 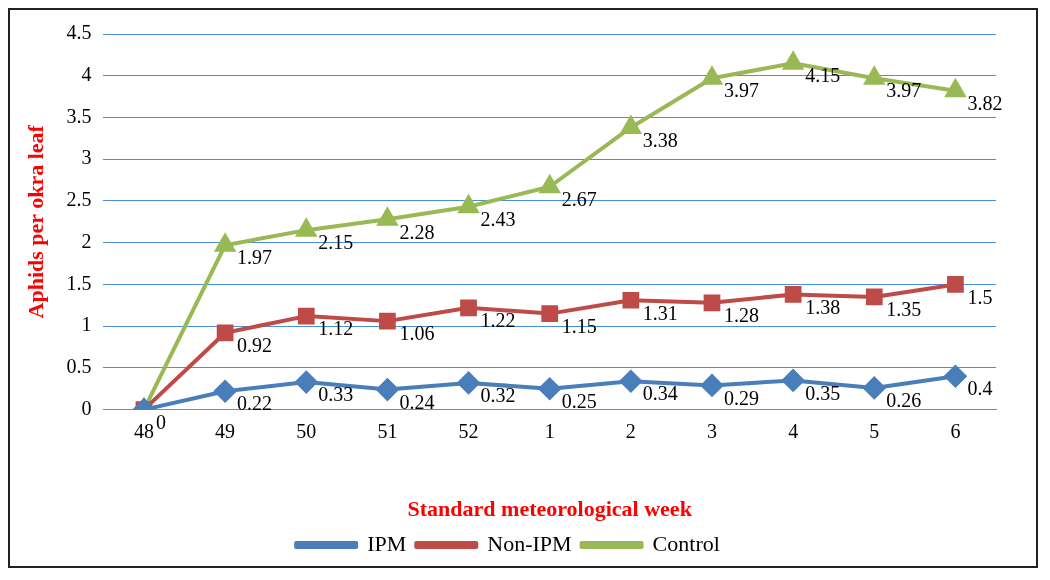 What do you see at coordinates (904, 400) in the screenshot?
I see `data-label: 0.26` at bounding box center [904, 400].